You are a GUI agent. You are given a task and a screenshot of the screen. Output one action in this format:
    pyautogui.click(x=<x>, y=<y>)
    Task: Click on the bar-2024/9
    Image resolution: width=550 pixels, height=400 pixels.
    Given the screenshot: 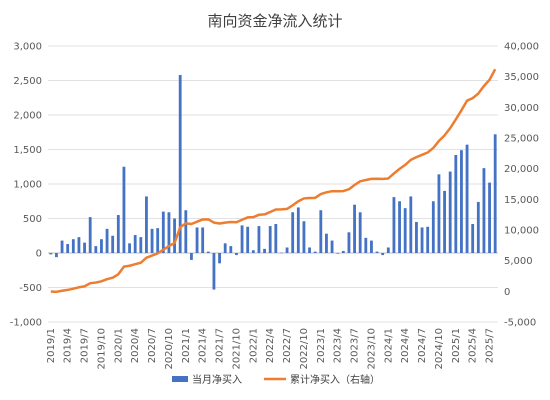 What is the action you would take?
    pyautogui.click(x=433, y=227)
    